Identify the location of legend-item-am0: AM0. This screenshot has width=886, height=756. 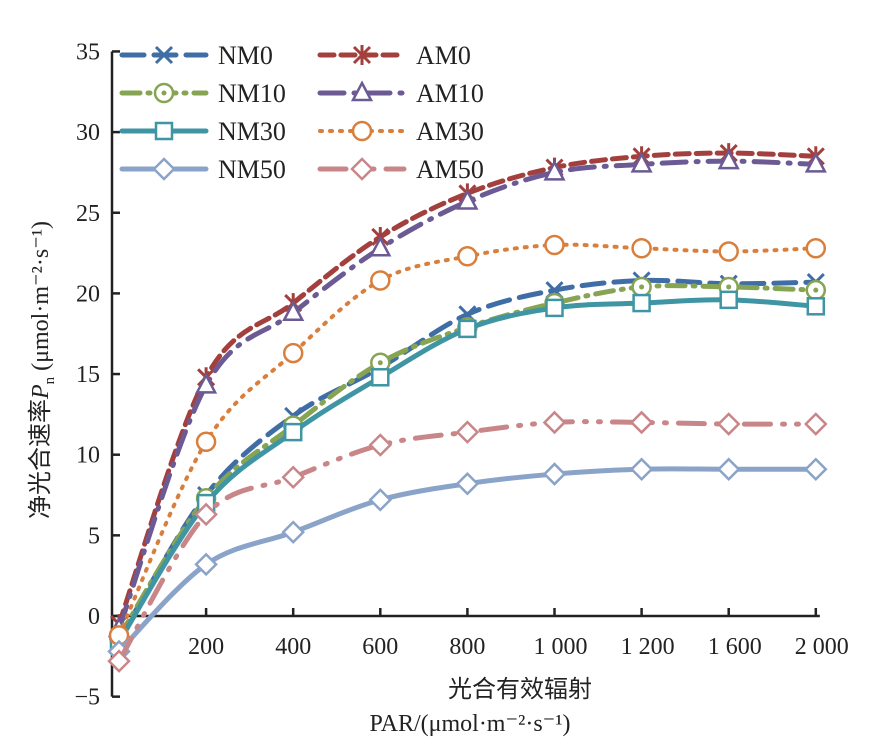
(394, 55).